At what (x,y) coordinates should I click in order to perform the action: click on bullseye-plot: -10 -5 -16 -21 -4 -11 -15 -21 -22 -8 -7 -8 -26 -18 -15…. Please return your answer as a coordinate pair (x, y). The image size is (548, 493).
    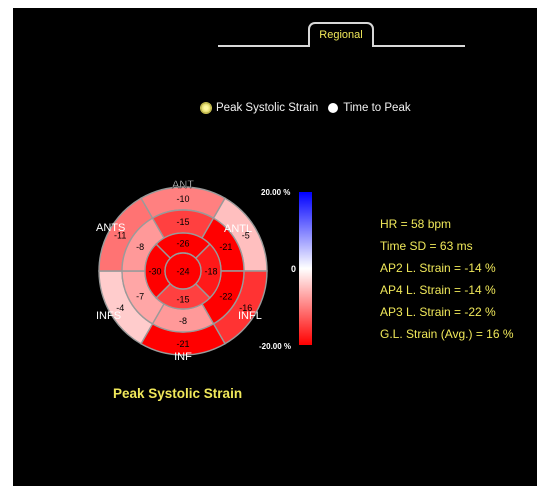
    Looking at the image, I should click on (204, 271).